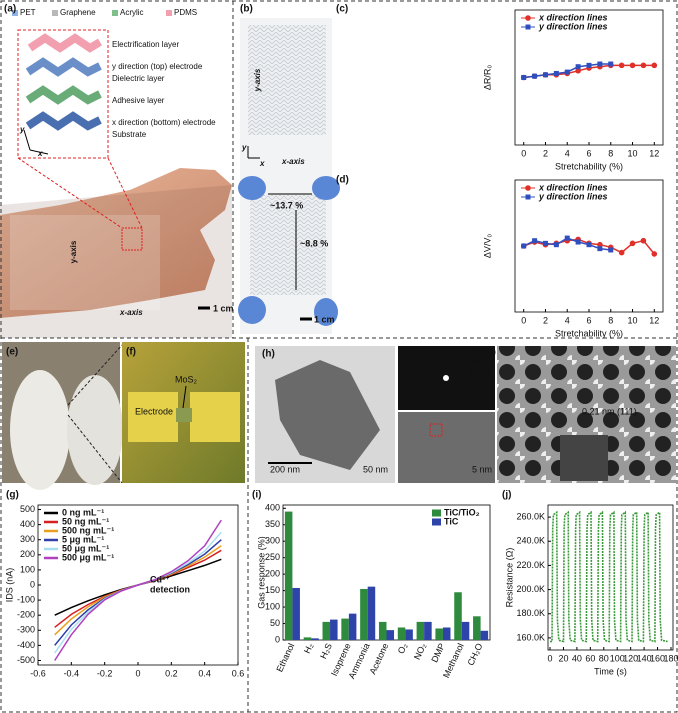 This screenshot has height=713, width=678. I want to click on legend-text: 50 ng mL⁻¹, so click(85, 521).